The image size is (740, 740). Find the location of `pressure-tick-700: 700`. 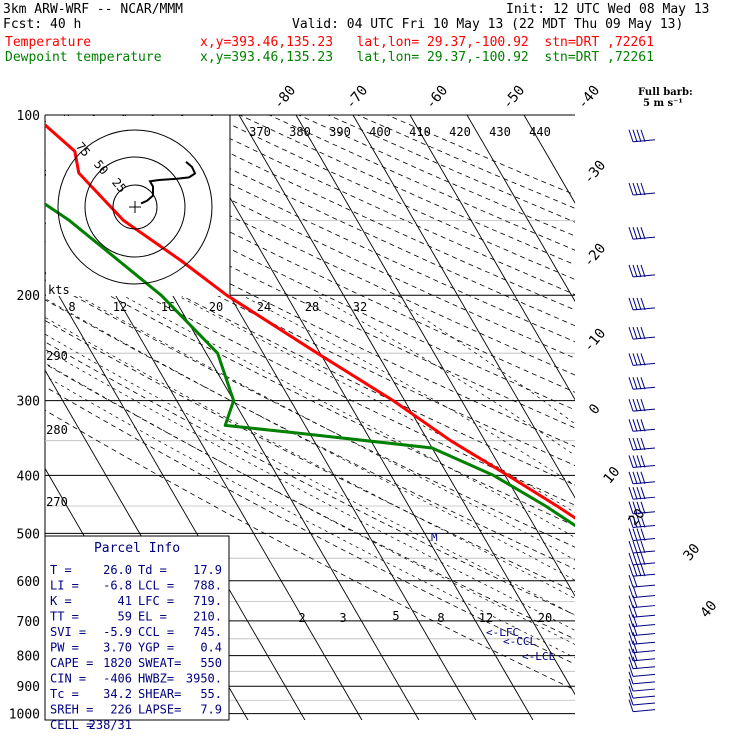

pressure-tick-700: 700 is located at coordinates (28, 622).